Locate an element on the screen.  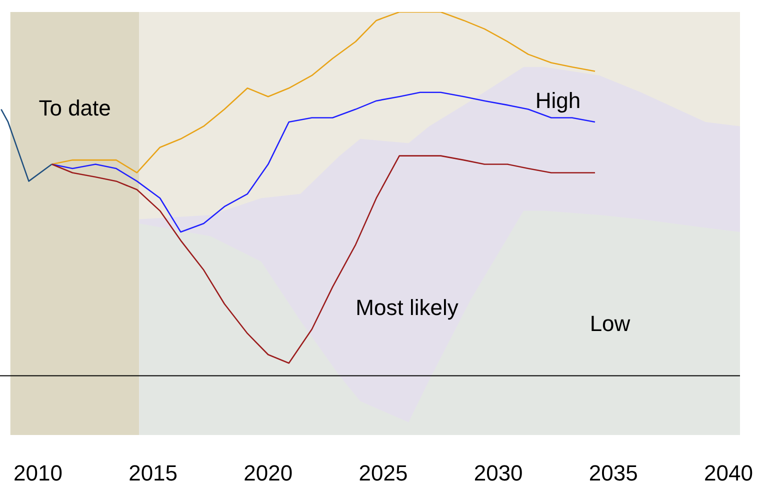
x-tick-label: 2030 is located at coordinates (498, 473).